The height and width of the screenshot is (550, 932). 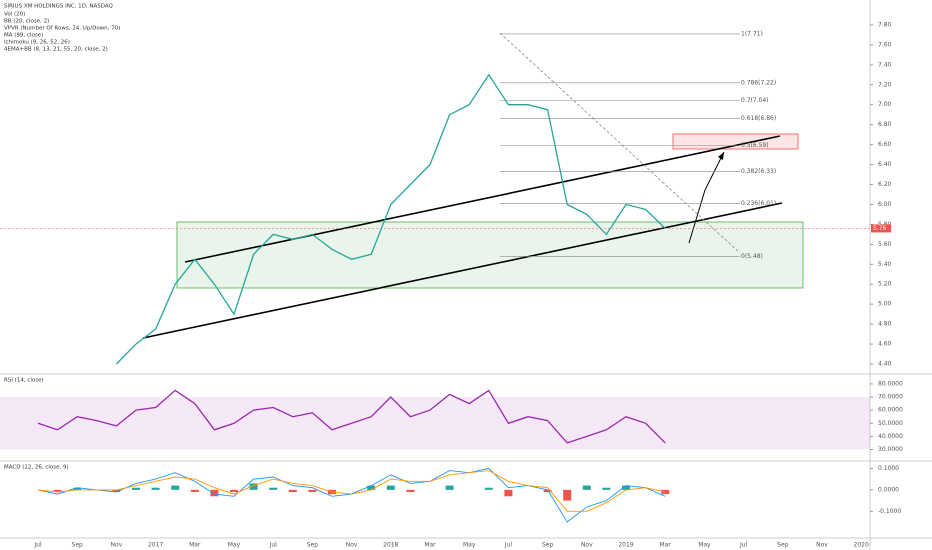 I want to click on y-tick-label: 60.0000, so click(x=890, y=410).